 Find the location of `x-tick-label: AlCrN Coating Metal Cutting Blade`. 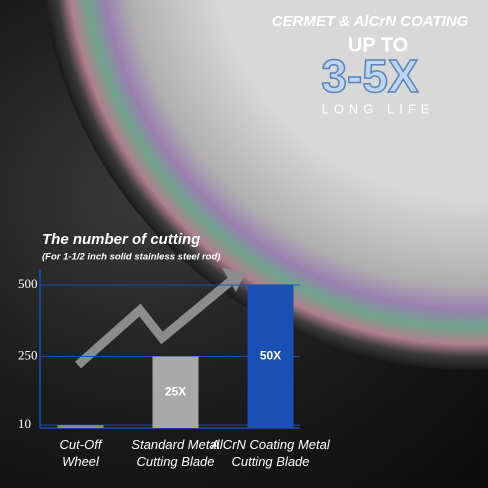

x-tick-label: AlCrN Coating Metal Cutting Blade is located at coordinates (270, 453).